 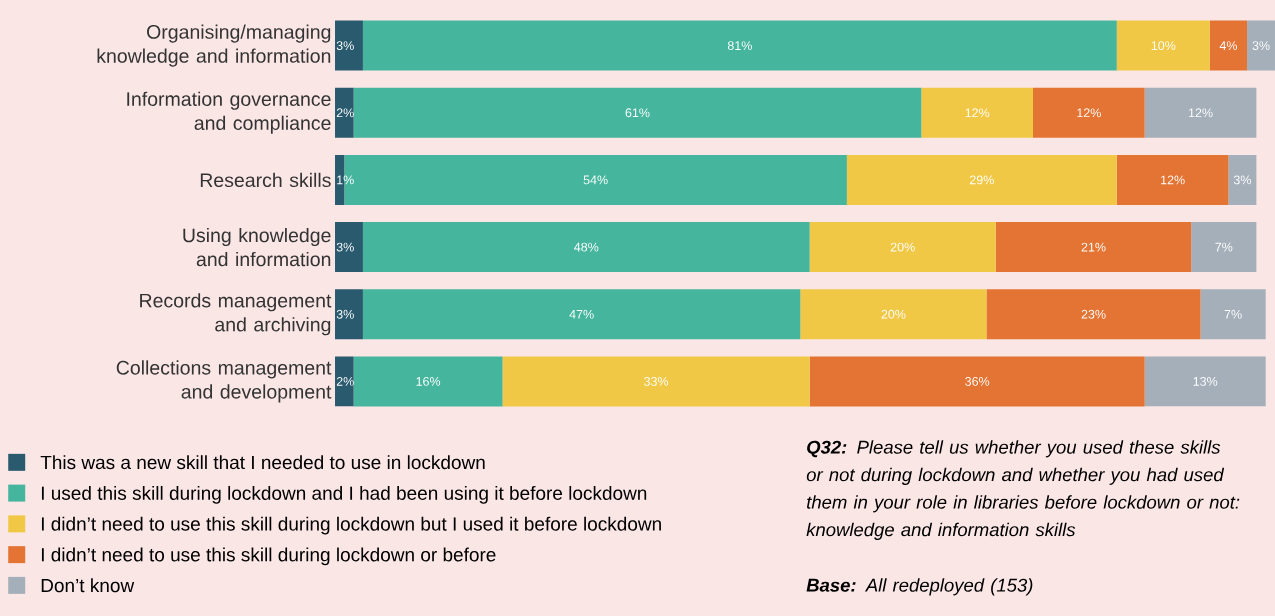 I want to click on text: Base: All redeployed (153), so click(x=919, y=587).